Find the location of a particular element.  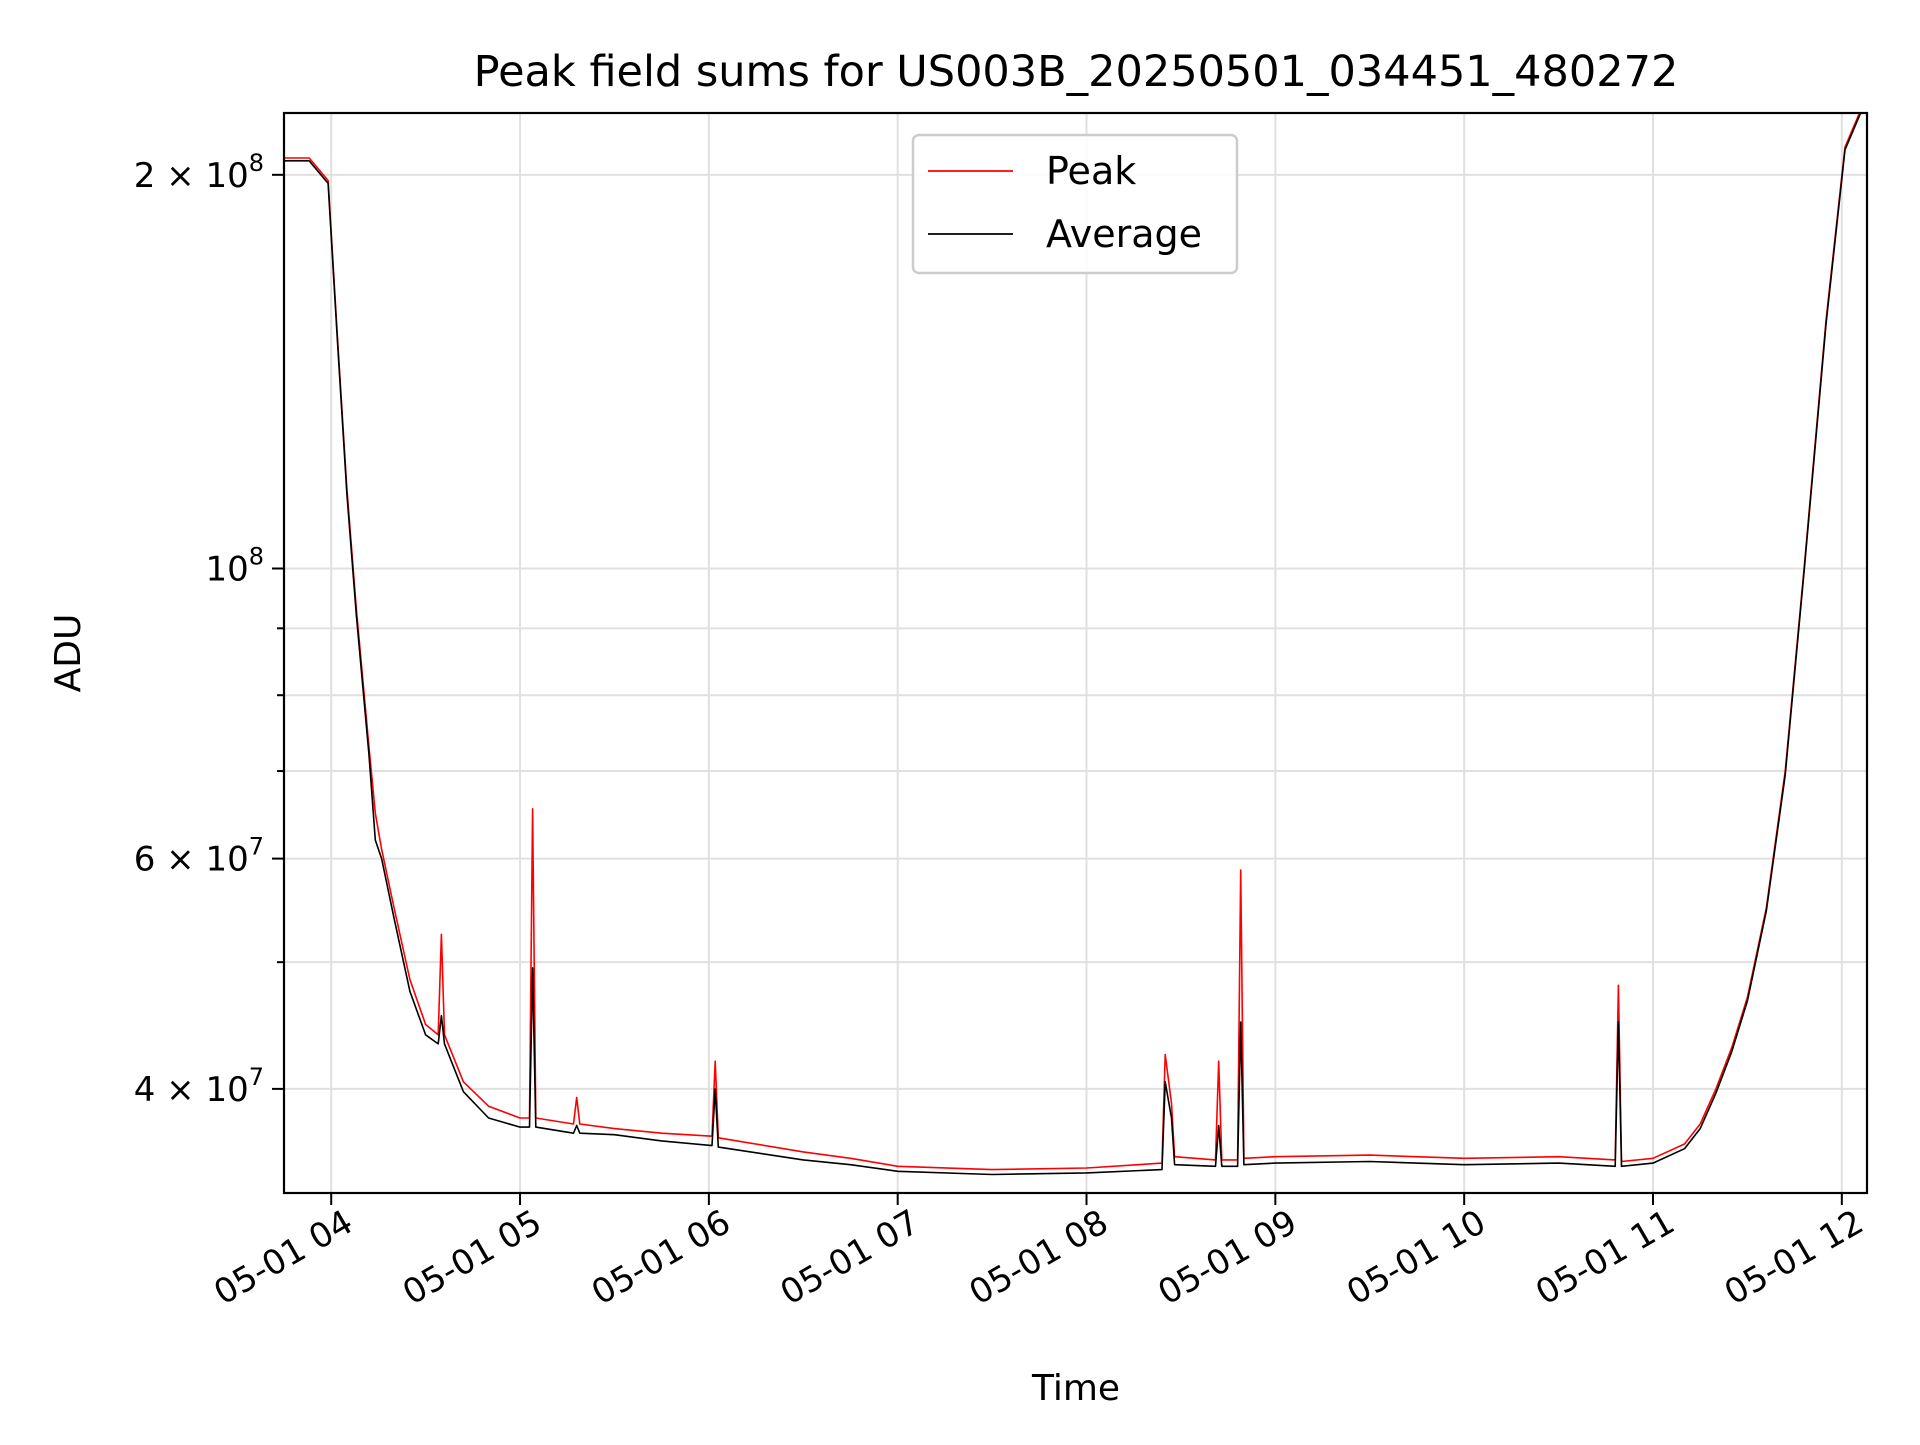

legend: Peak Average is located at coordinates (1075, 204).